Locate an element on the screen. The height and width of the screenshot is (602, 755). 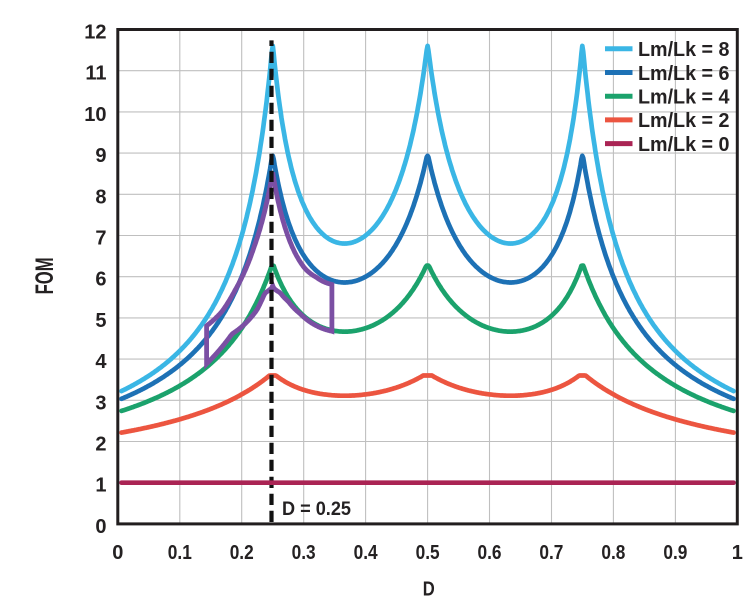
svg-text: 11 is located at coordinates (95, 74).